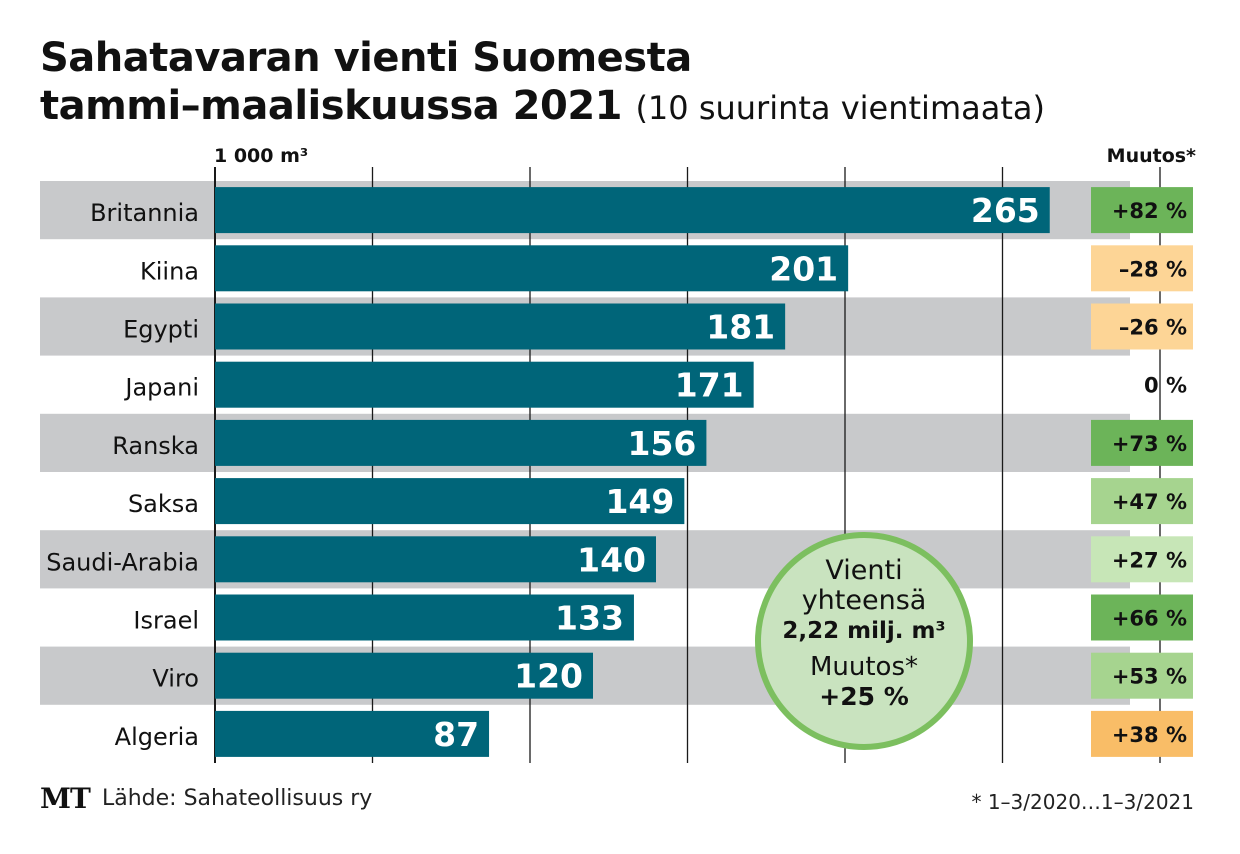  Describe the element at coordinates (632, 210) in the screenshot. I see `bar-britannia` at that location.